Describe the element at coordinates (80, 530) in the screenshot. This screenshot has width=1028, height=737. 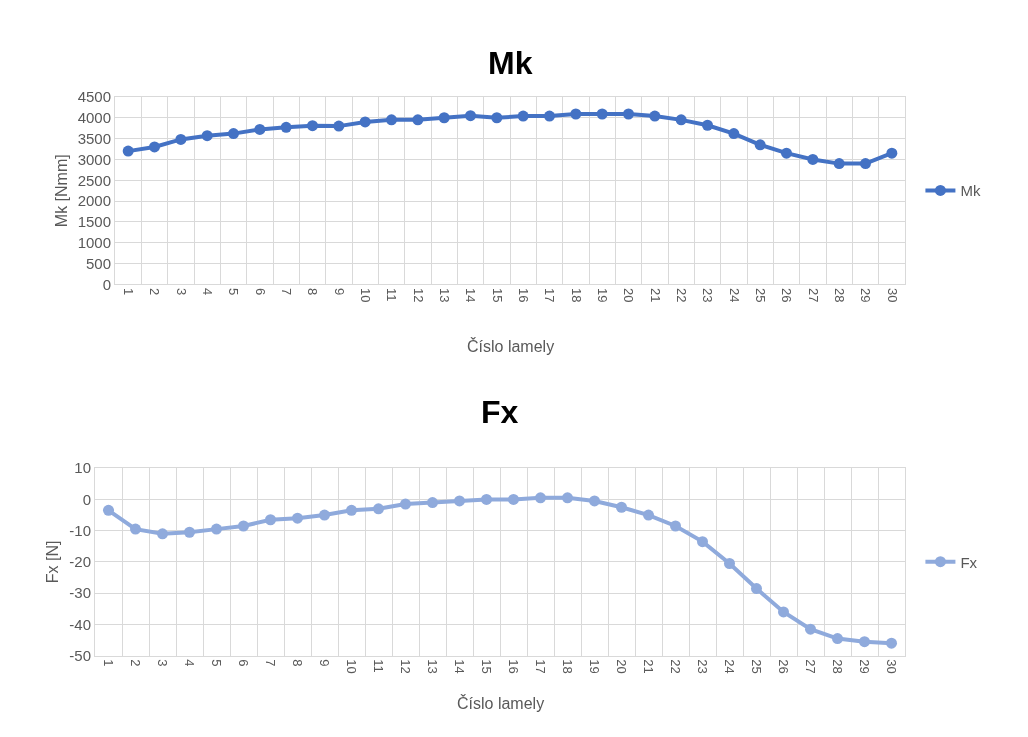
I see `y-tick-label: -10` at that location.